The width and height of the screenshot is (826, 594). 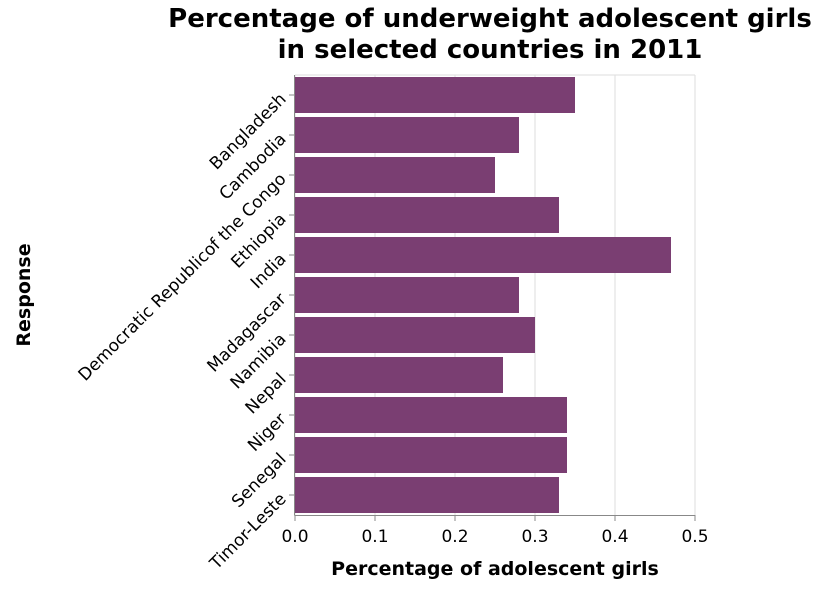 I want to click on y-axis-title: Response, so click(x=24, y=294).